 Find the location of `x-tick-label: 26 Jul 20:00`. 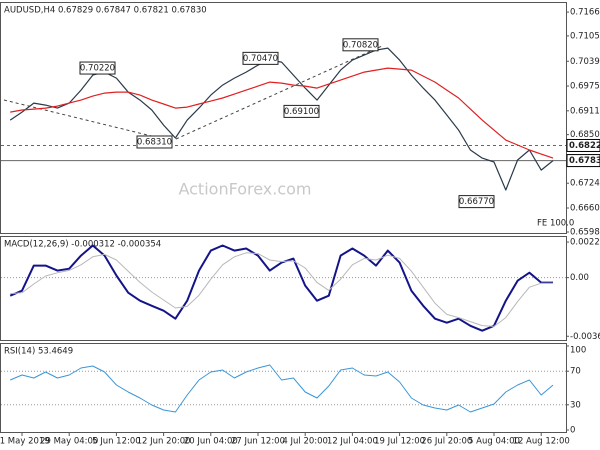

x-tick-label: 26 Jul 20:00 is located at coordinates (446, 442).